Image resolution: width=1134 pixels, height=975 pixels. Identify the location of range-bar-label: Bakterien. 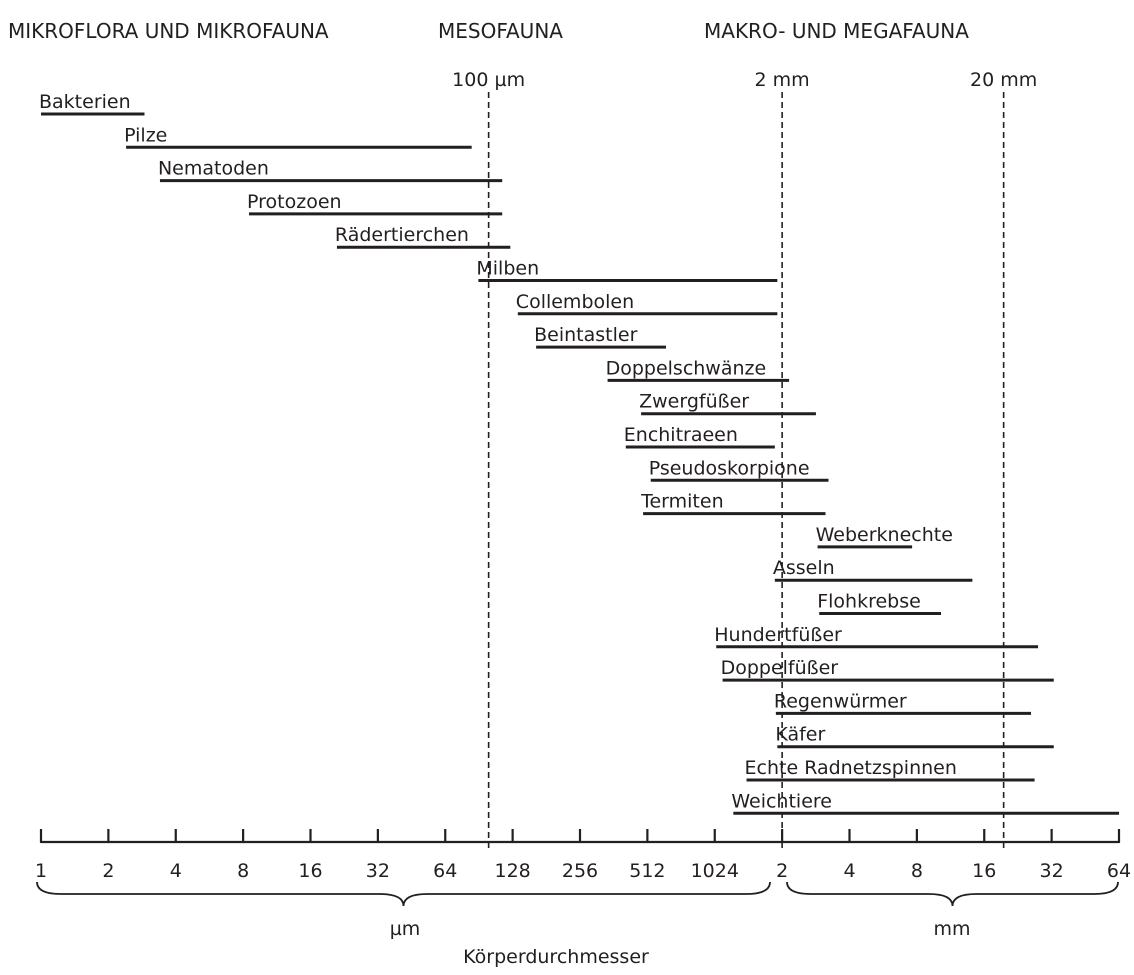
(85, 102).